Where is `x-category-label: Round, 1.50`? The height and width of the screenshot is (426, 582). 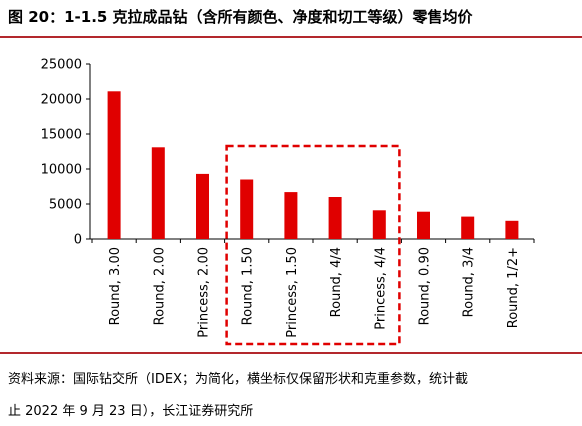 x-category-label: Round, 1.50 is located at coordinates (248, 286).